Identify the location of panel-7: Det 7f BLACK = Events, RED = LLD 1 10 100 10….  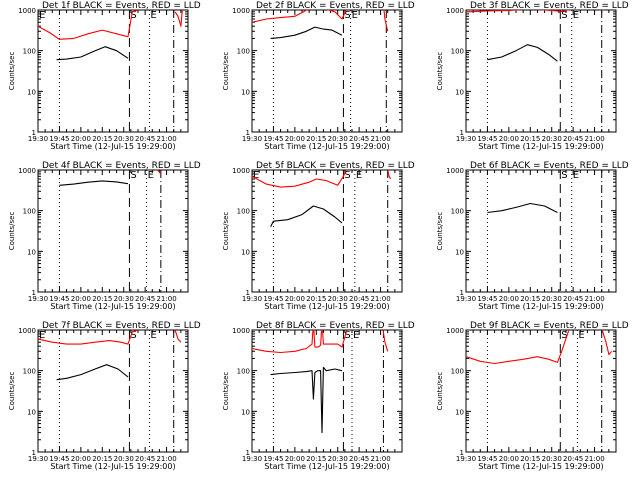
(104, 396).